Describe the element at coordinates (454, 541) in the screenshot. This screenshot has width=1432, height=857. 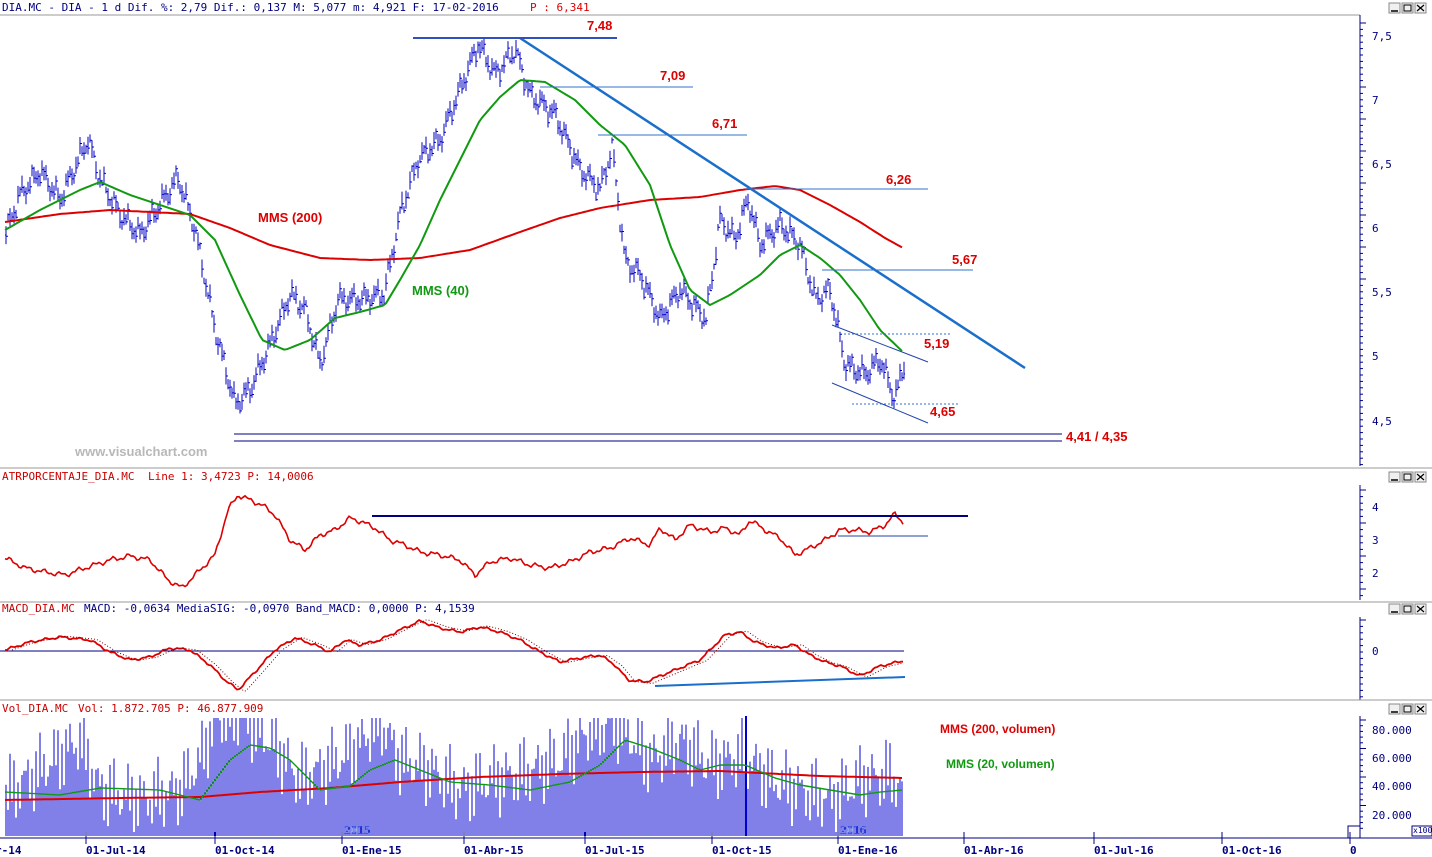
I see `atr-line` at that location.